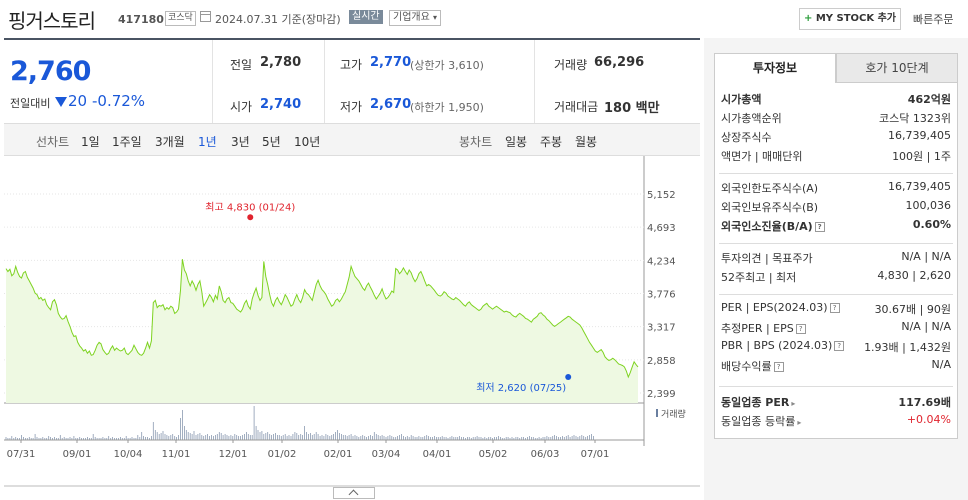  I want to click on info-row: 배당수익률? N/A, so click(836, 367).